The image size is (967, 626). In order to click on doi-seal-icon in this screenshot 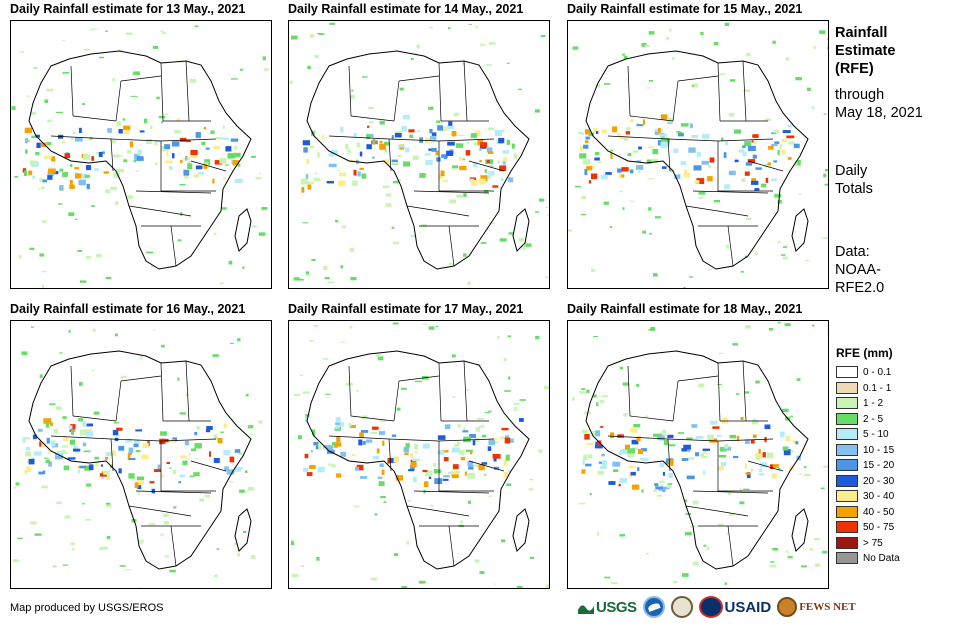, I will do `click(681, 607)`.